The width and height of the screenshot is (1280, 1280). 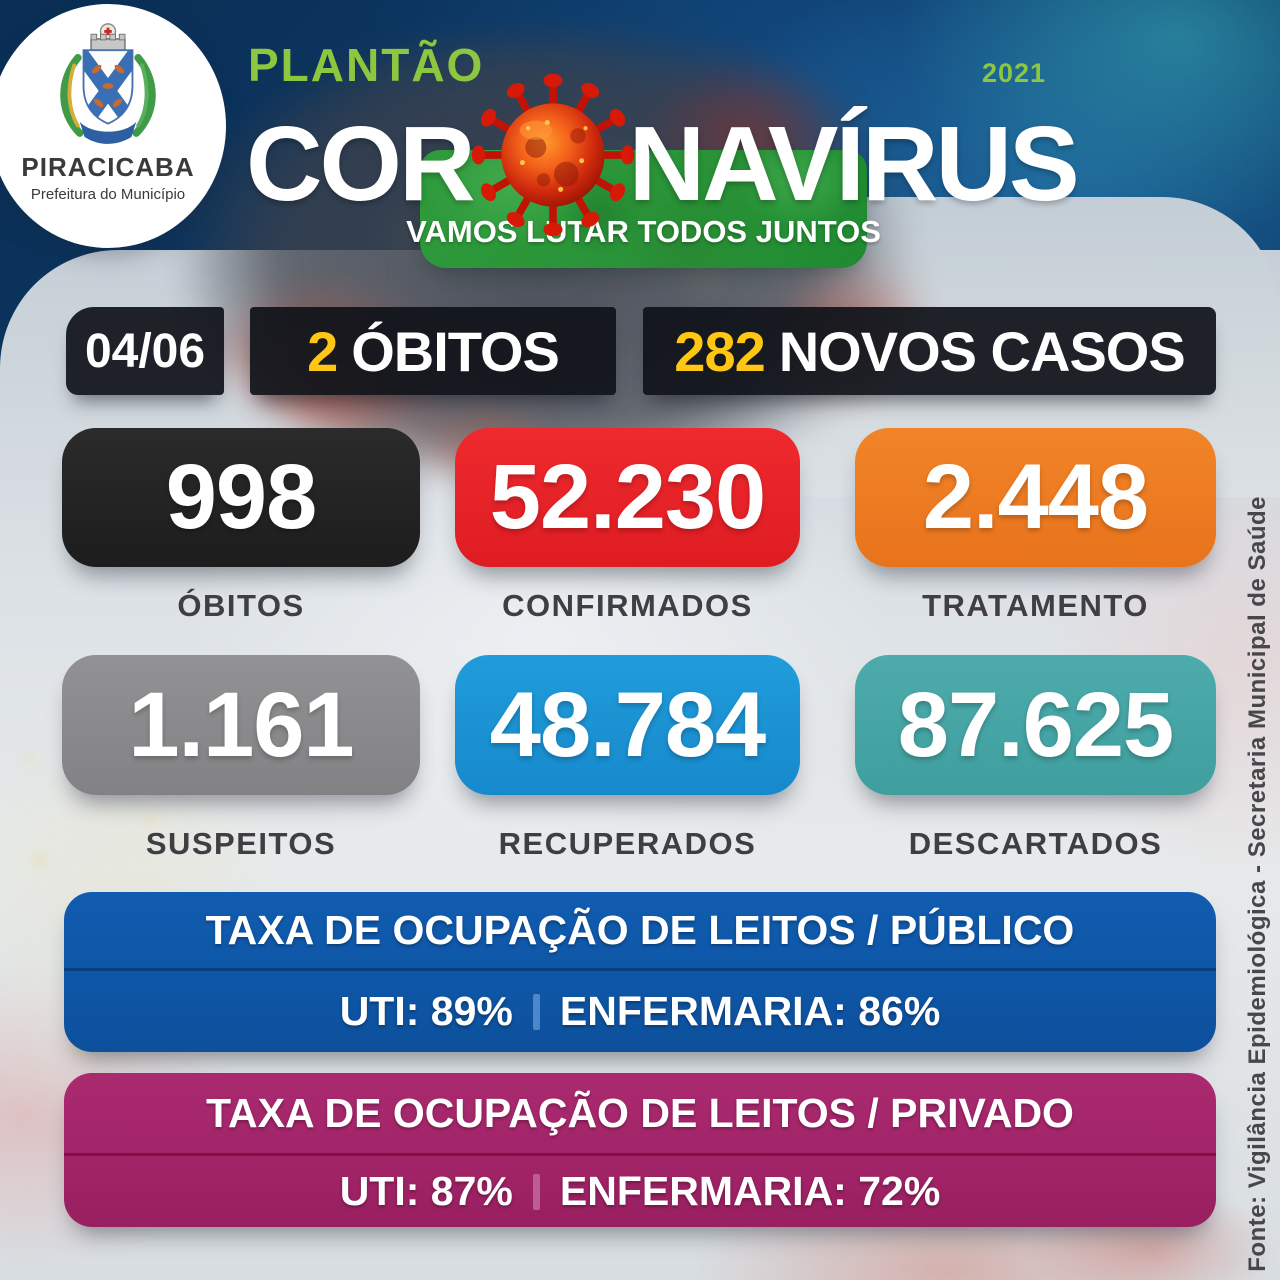 What do you see at coordinates (1035, 605) in the screenshot?
I see `stat-label-tratamento: TRATAMENTO` at bounding box center [1035, 605].